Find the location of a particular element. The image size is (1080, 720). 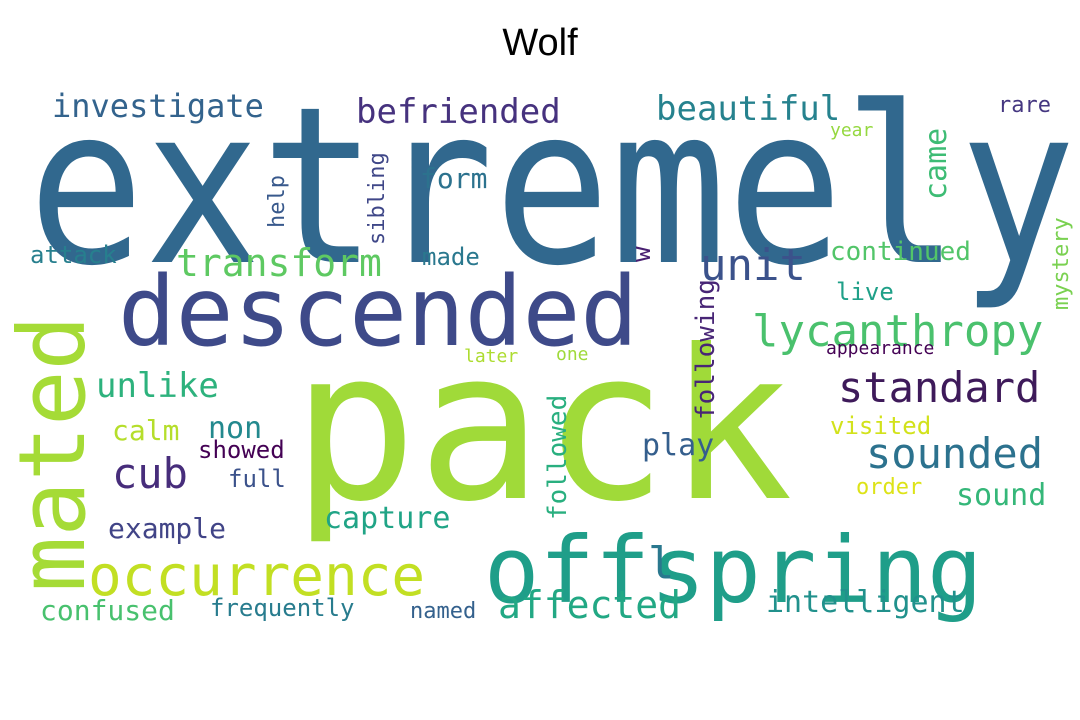

word-sibling: sibling is located at coordinates (377, 198).